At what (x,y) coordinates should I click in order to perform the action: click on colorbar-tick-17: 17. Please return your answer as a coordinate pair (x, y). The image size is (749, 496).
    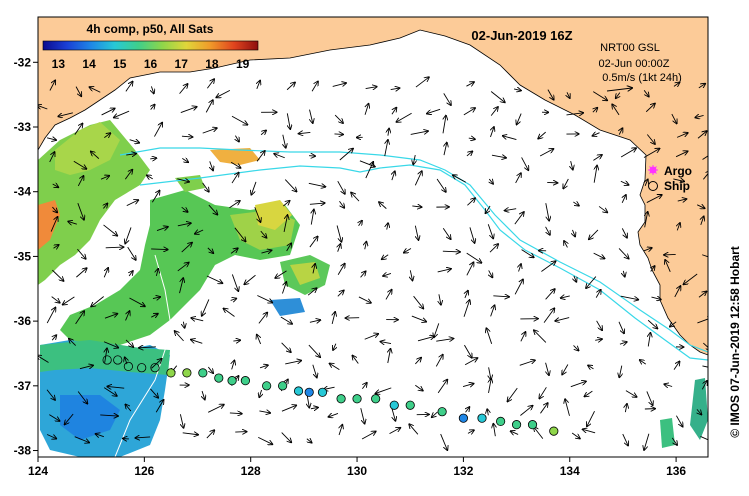
    Looking at the image, I should click on (182, 64).